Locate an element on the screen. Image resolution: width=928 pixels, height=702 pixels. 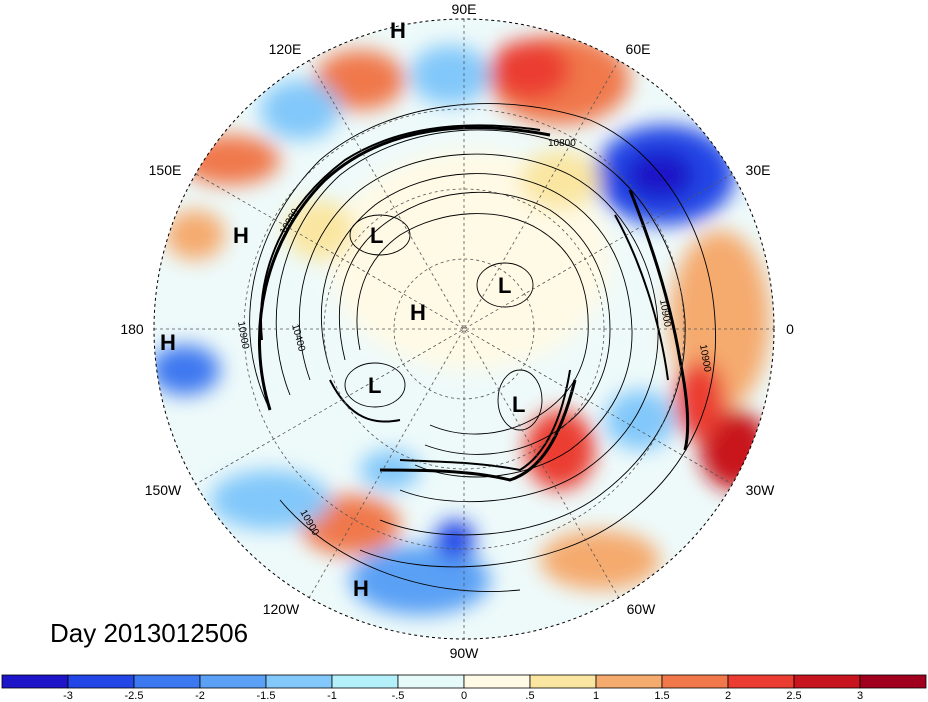
colorbar-tick-label: -1 is located at coordinates (332, 696).